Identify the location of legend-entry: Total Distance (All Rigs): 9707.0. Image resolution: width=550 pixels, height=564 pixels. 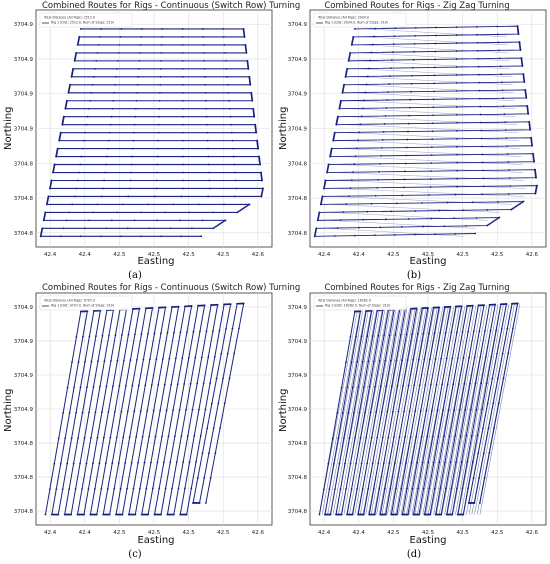
(69, 301).